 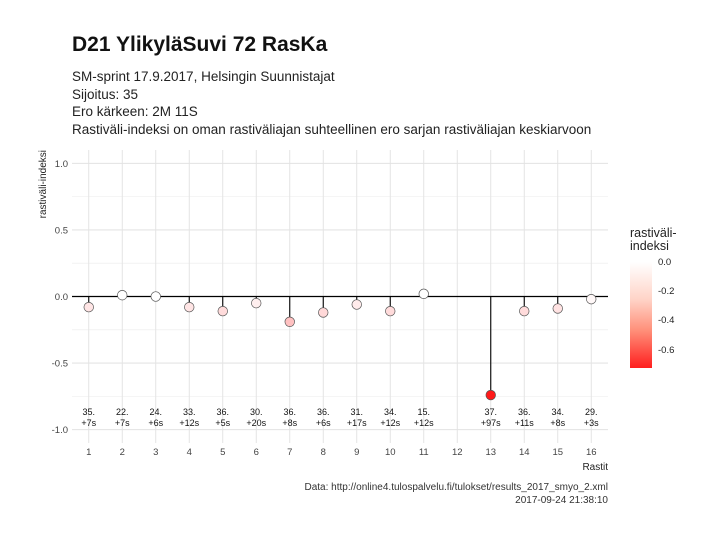 What do you see at coordinates (256, 452) in the screenshot?
I see `x-tick-label: 6` at bounding box center [256, 452].